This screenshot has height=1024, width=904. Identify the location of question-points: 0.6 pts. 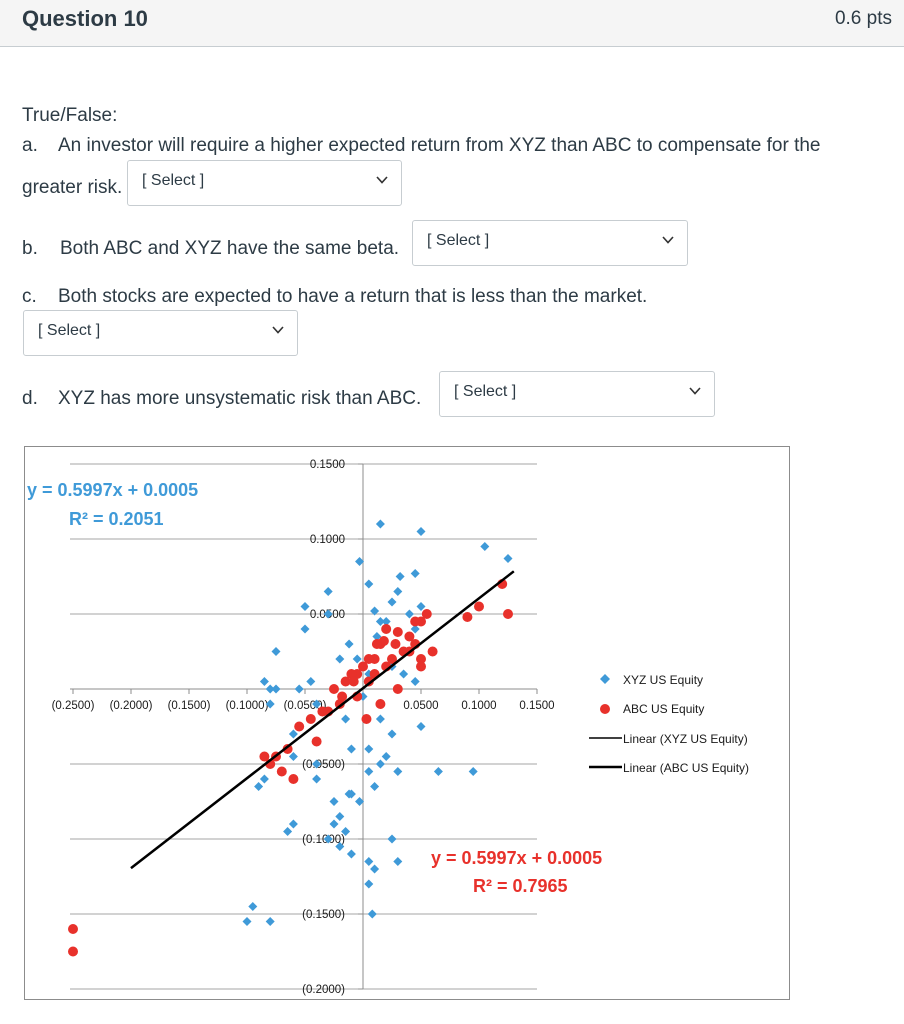
(863, 18).